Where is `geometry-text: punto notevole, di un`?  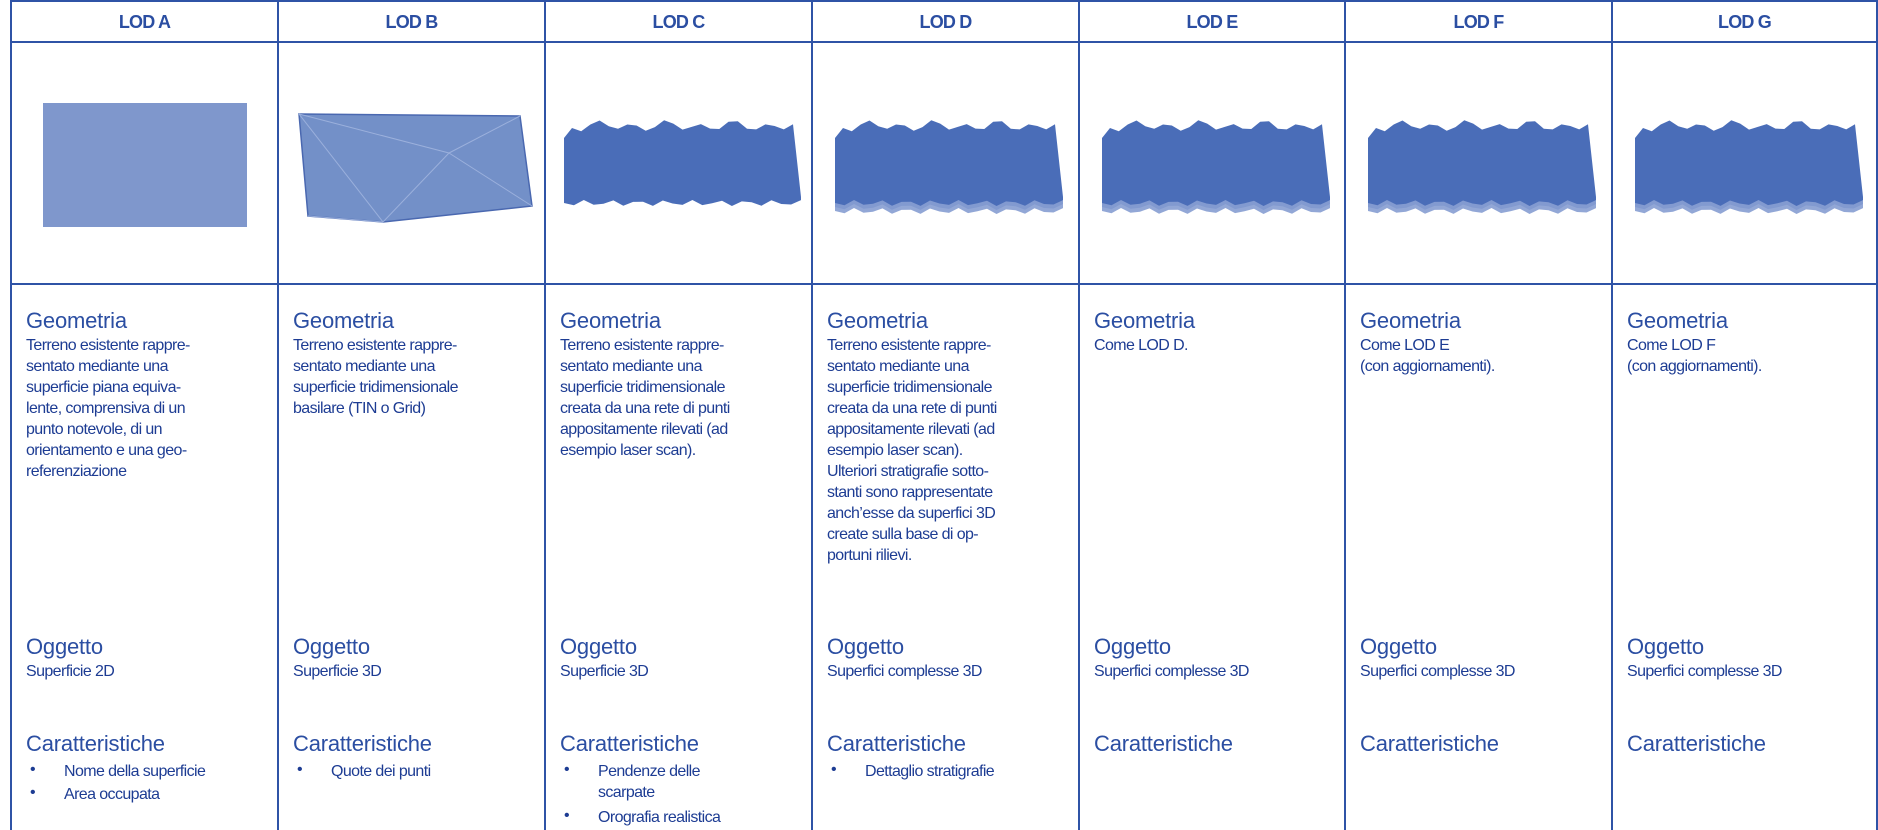
geometry-text: punto notevole, di un is located at coordinates (94, 429).